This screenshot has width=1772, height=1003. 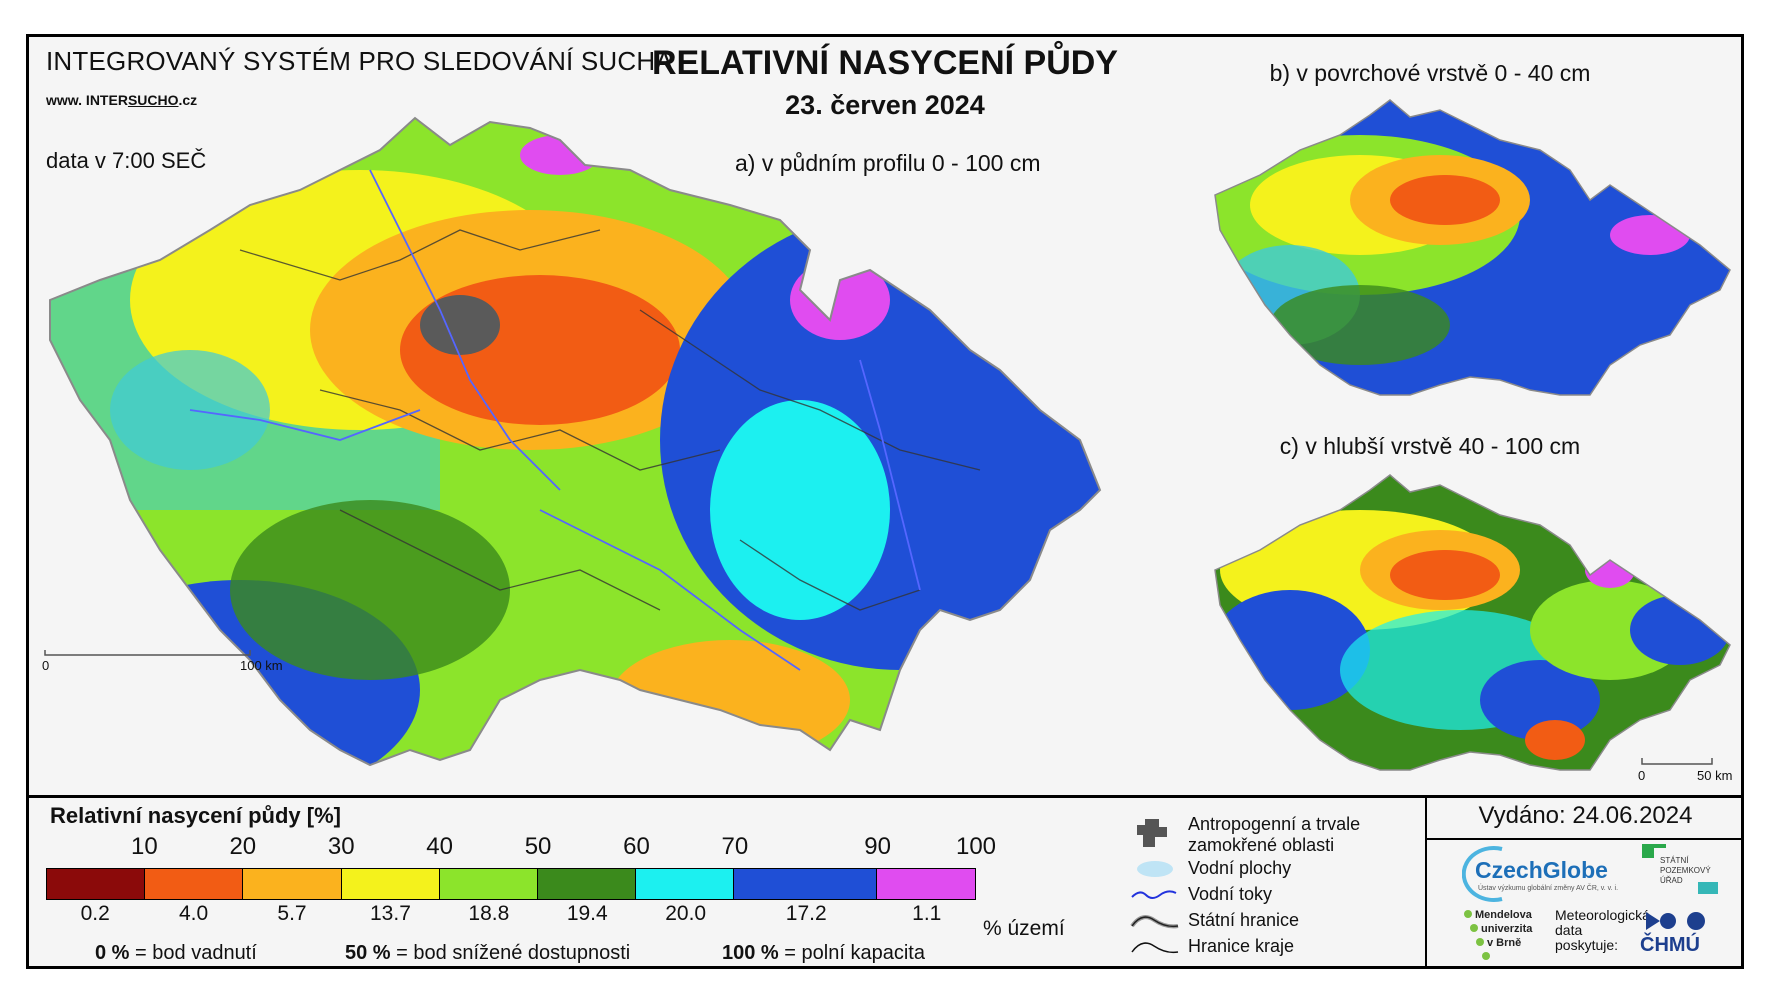 What do you see at coordinates (126, 160) in the screenshot?
I see `time-note: data v 7:00 SEČ` at bounding box center [126, 160].